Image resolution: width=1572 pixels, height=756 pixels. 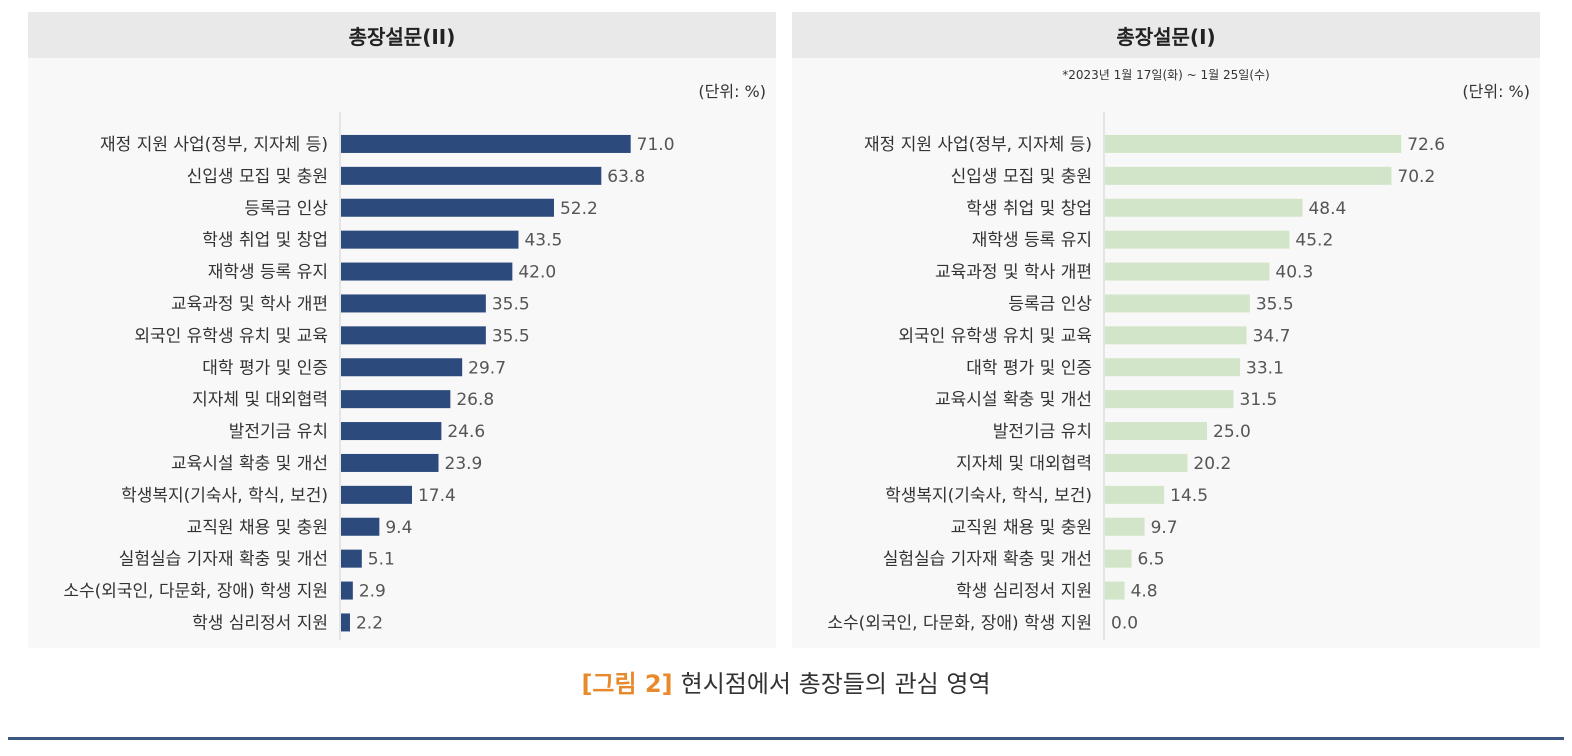 What do you see at coordinates (1124, 623) in the screenshot?
I see `value-label-right: 0.0` at bounding box center [1124, 623].